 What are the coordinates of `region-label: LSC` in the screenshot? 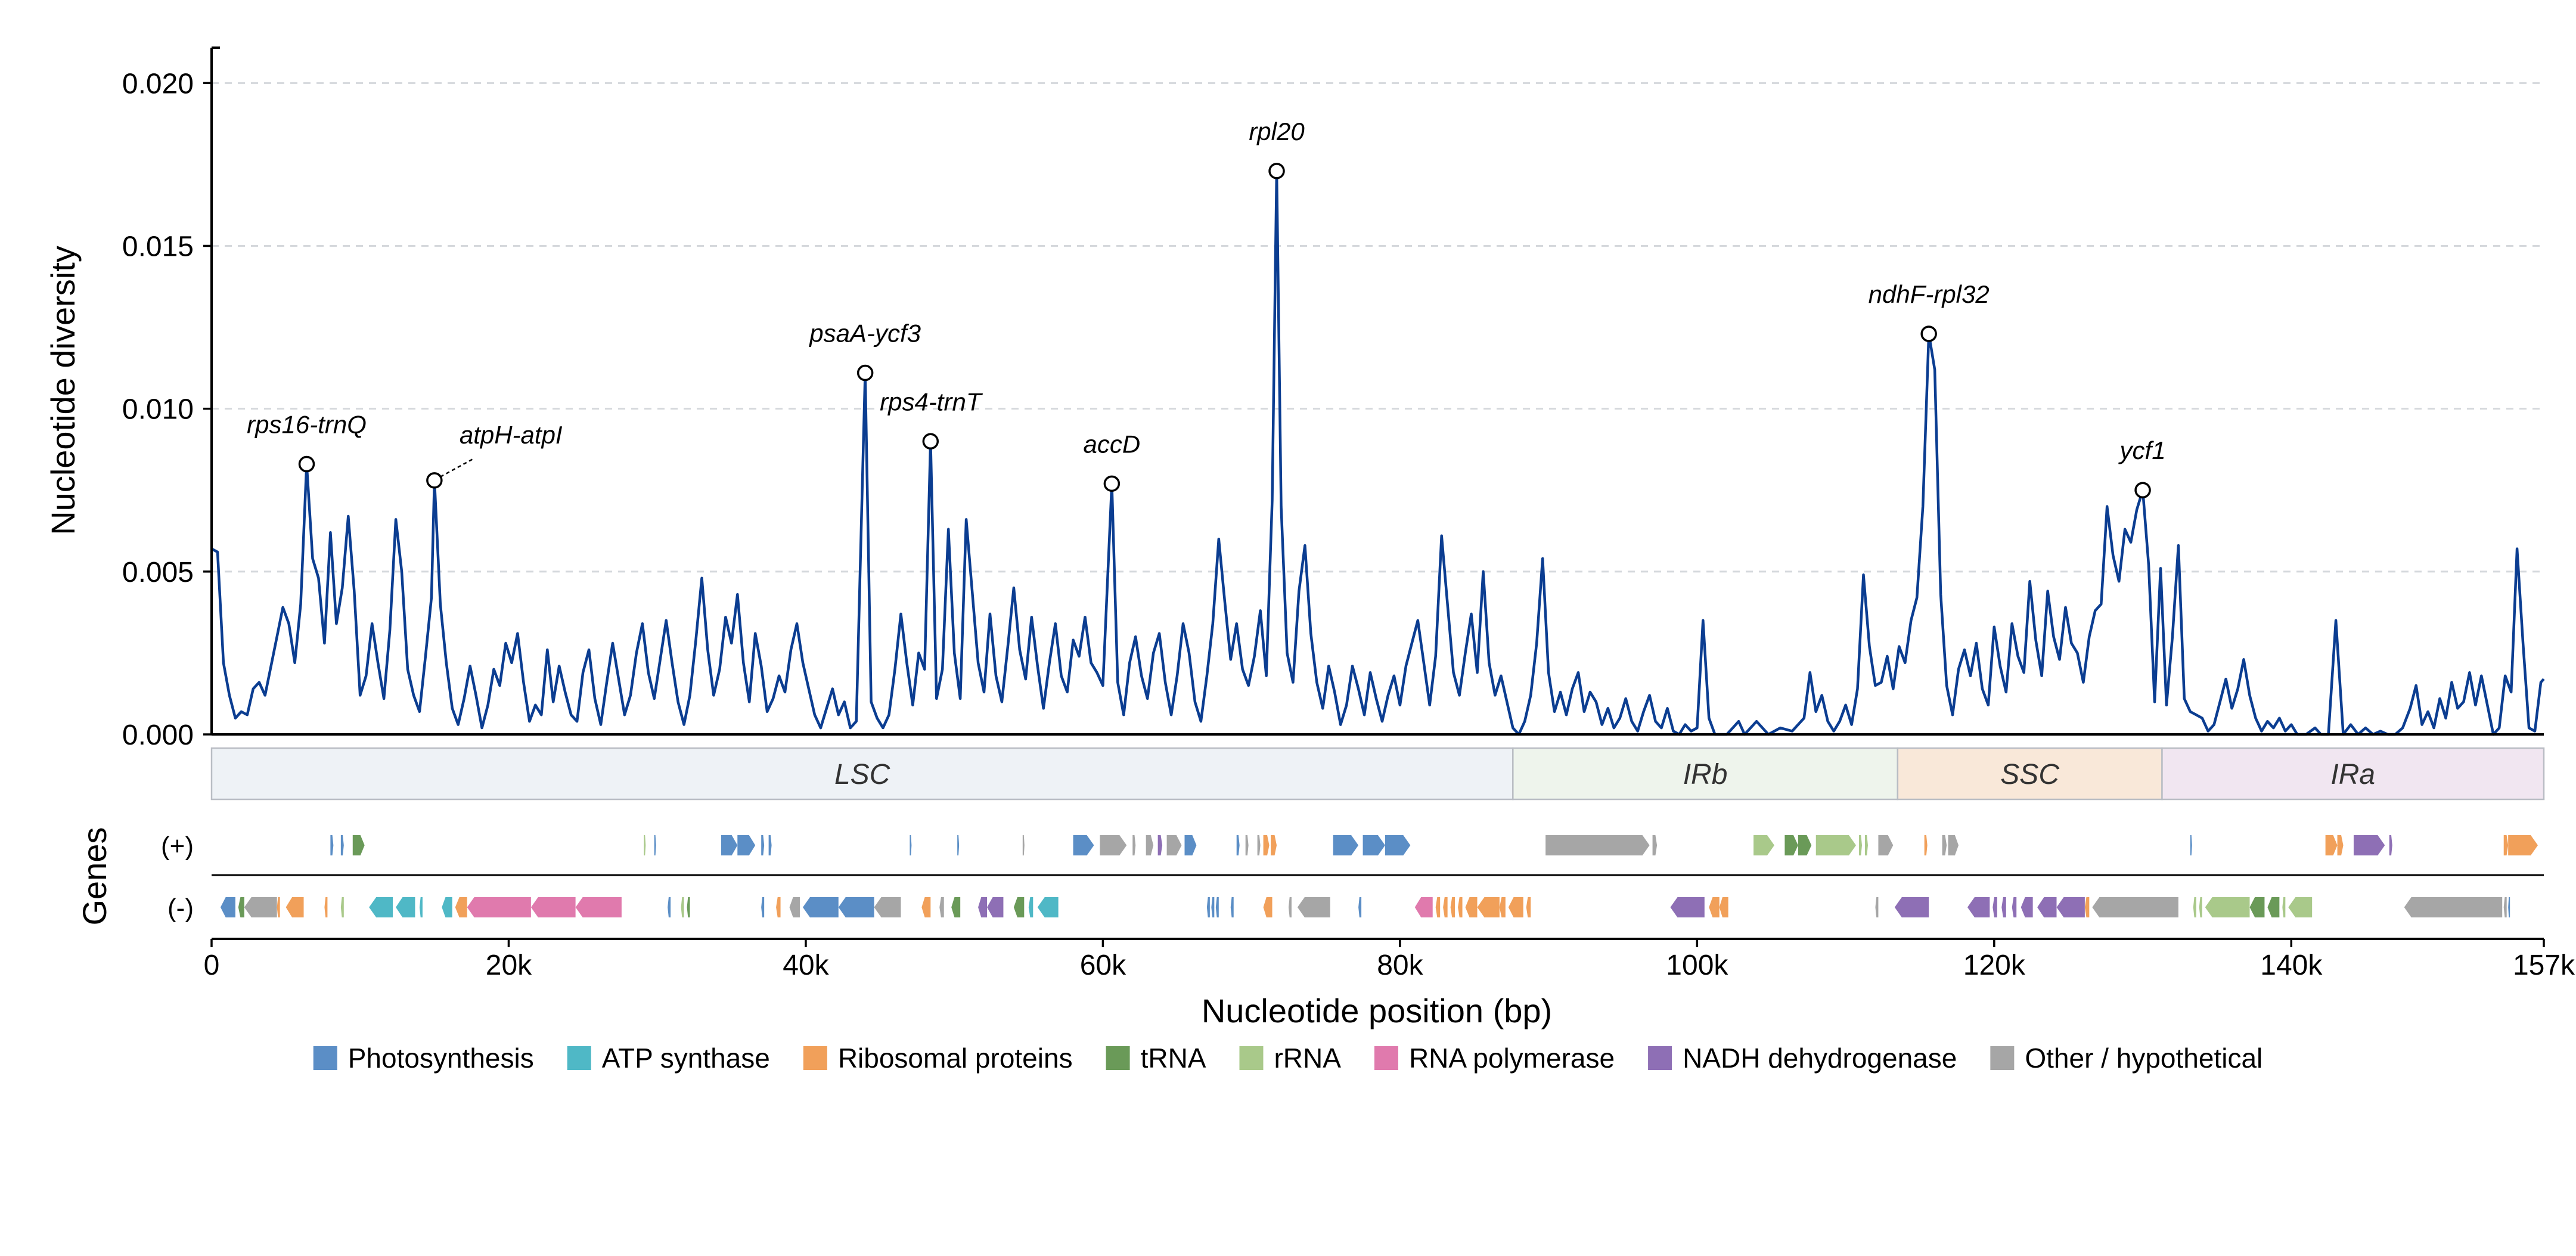 It's located at (862, 775).